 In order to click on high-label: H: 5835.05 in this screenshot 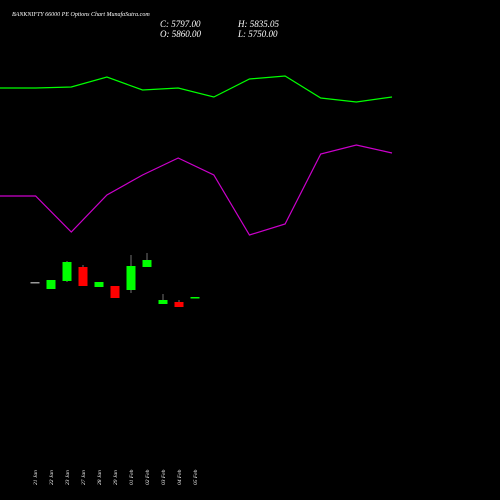, I will do `click(258, 24)`.